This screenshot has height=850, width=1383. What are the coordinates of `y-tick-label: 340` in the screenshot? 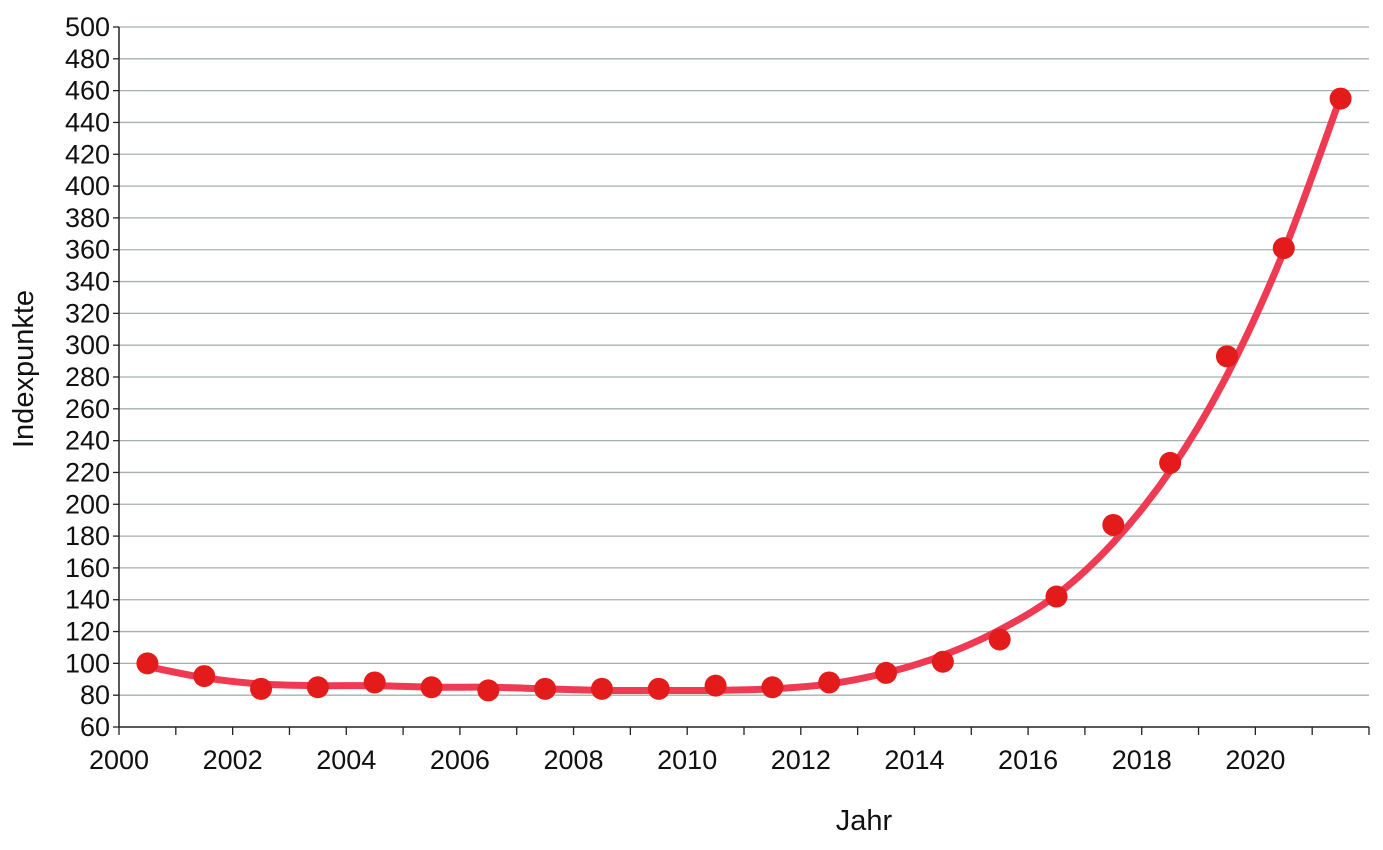 It's located at (87, 282).